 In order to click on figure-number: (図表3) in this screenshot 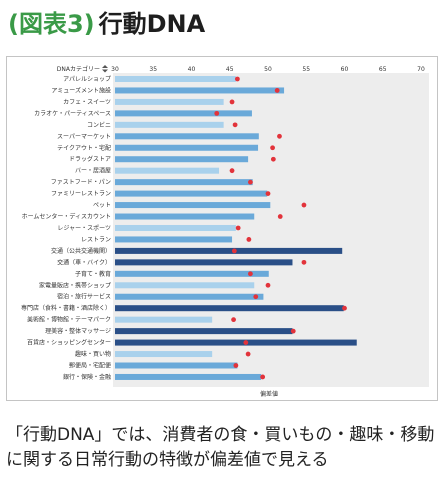, I will do `click(51, 24)`.